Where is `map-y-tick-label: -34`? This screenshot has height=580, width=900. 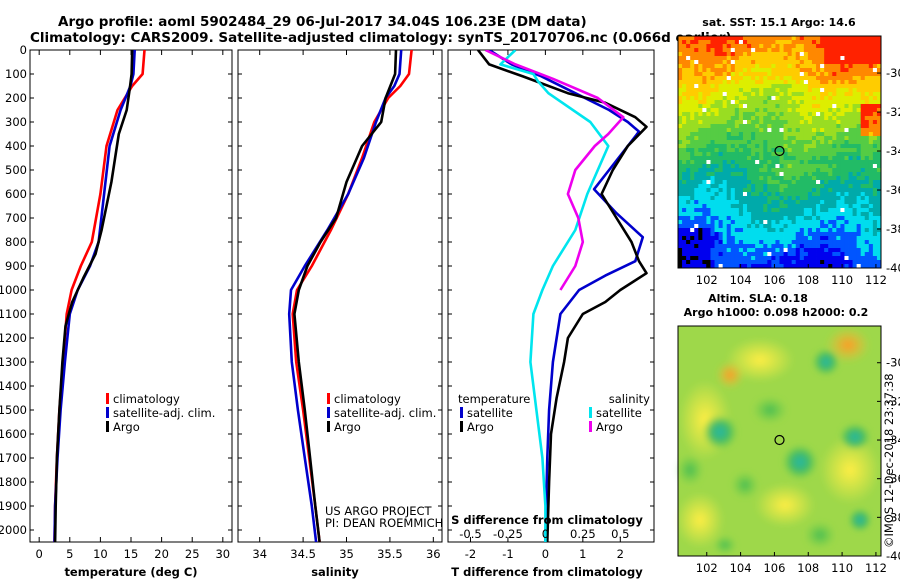
map-y-tick-label: -34 is located at coordinates (893, 440).